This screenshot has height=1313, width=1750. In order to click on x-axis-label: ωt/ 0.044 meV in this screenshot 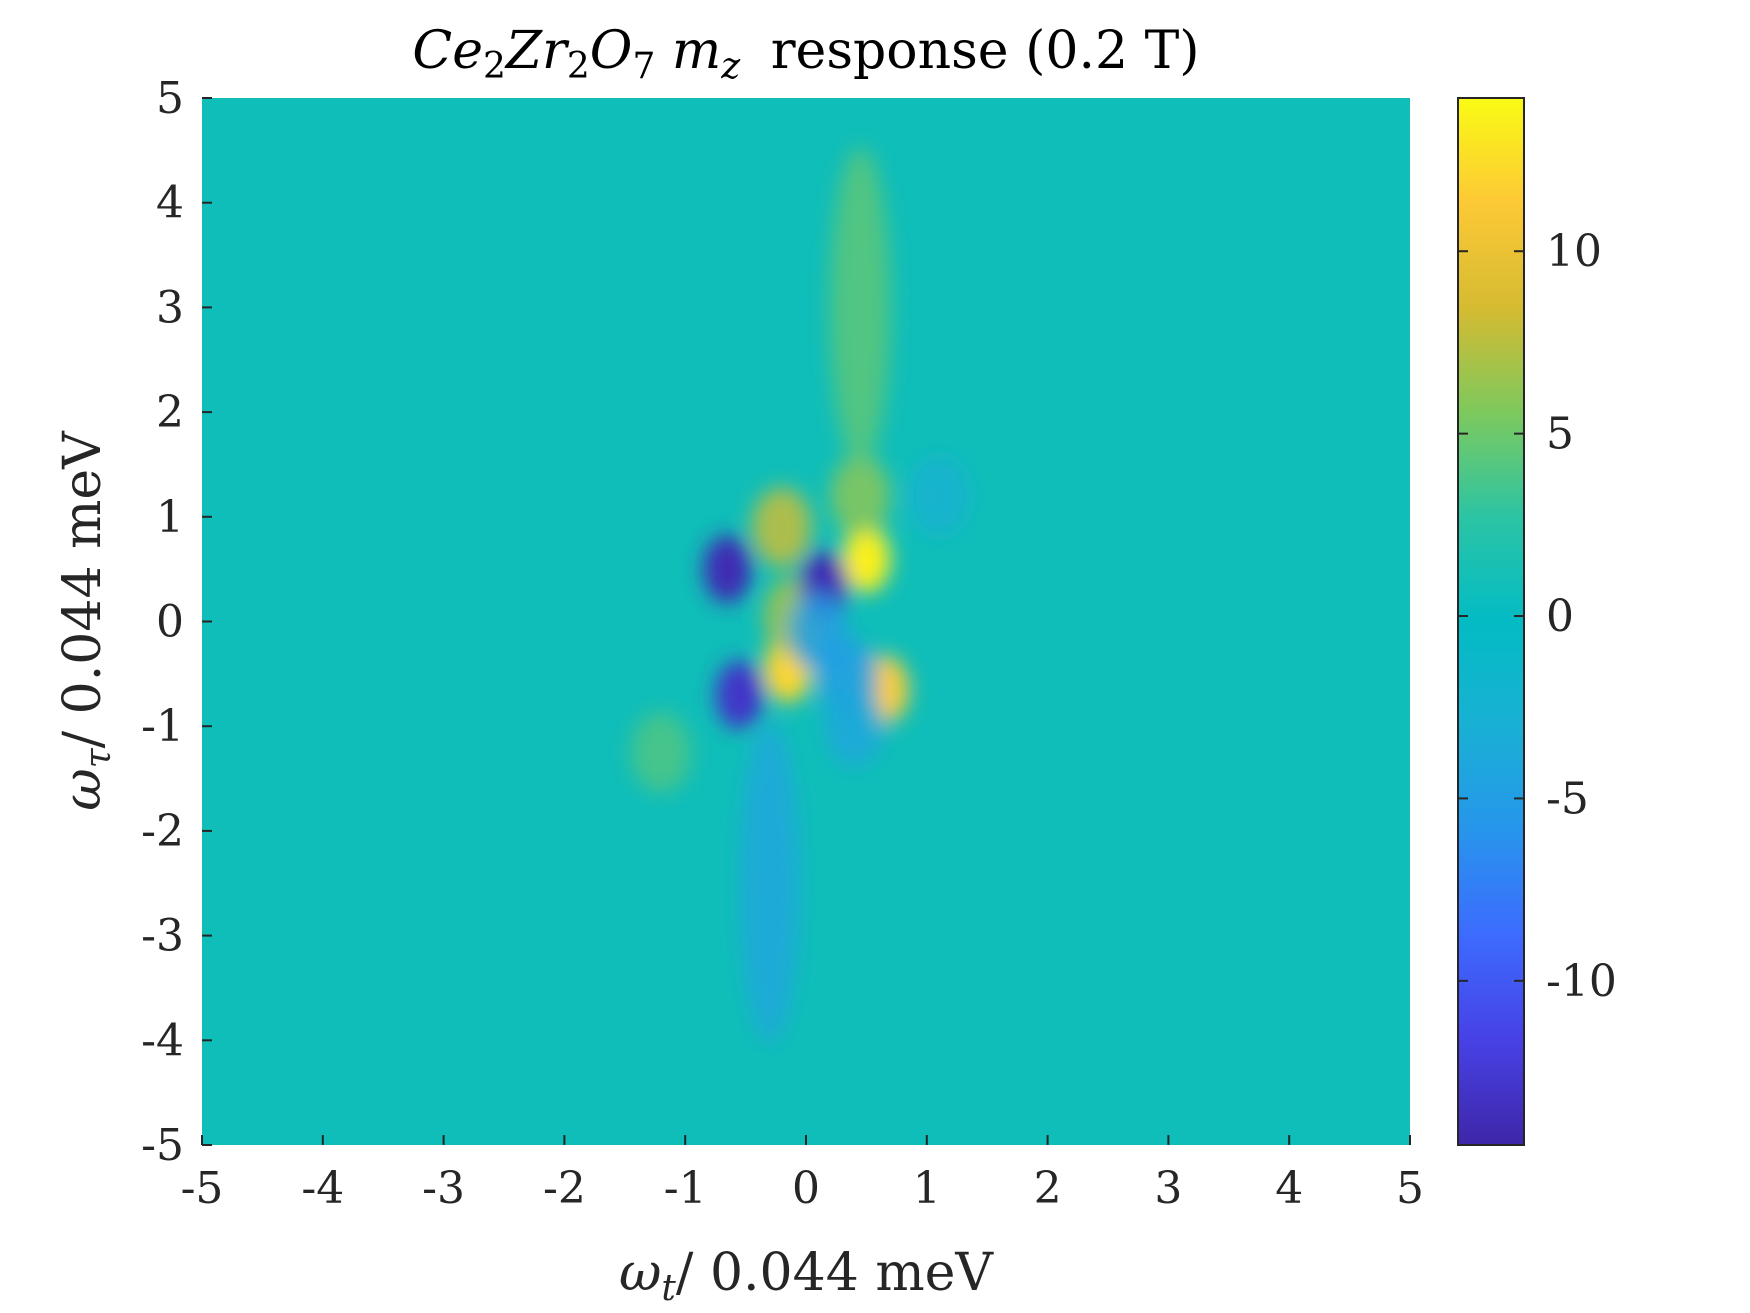, I will do `click(806, 1276)`.